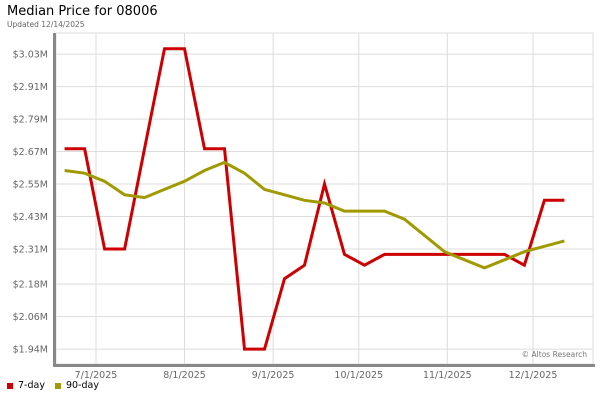  What do you see at coordinates (30, 120) in the screenshot?
I see `y-tick-label: $2.79M` at bounding box center [30, 120].